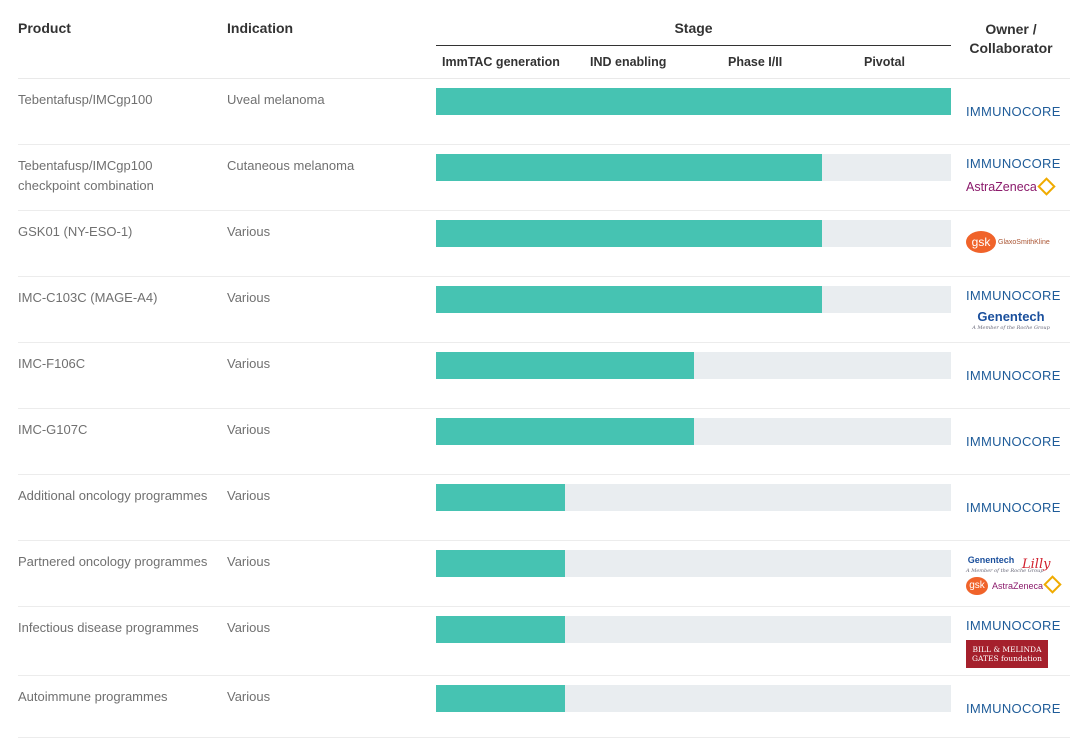  Describe the element at coordinates (44, 28) in the screenshot. I see `header-product: Product` at that location.